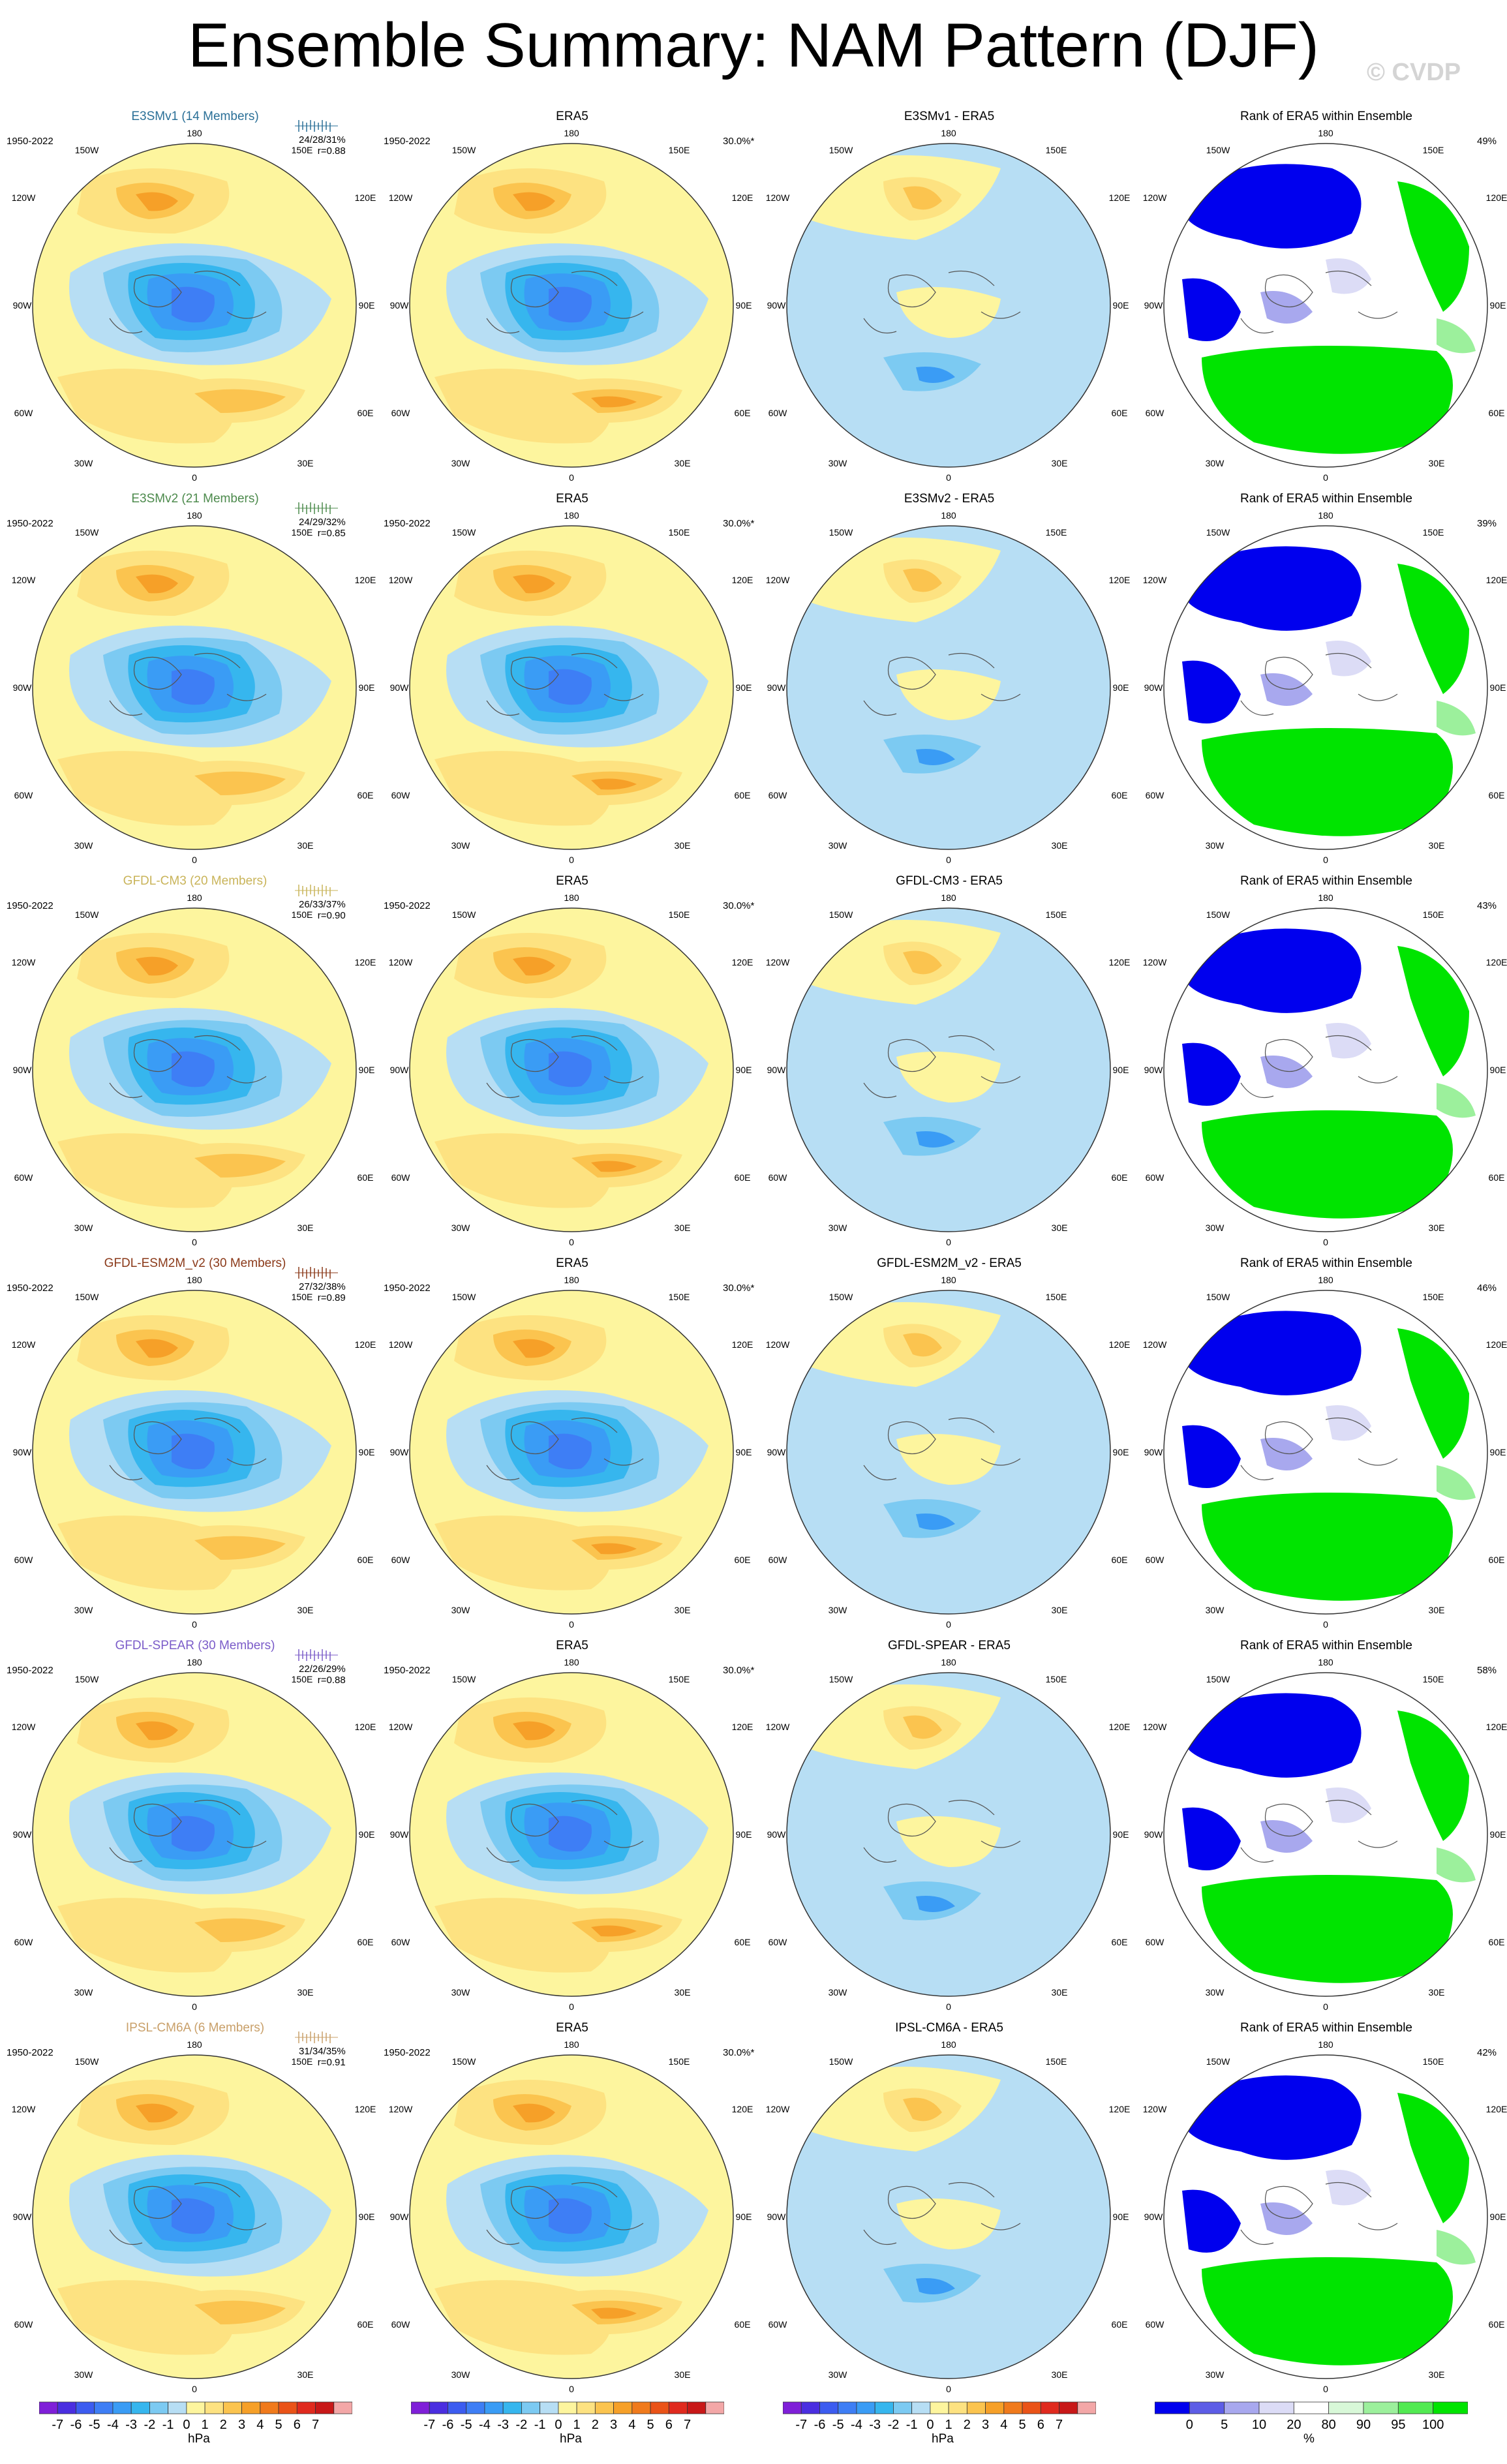 Image resolution: width=1507 pixels, height=2464 pixels. Describe the element at coordinates (278, 2425) in the screenshot. I see `colorbar-tick: 5` at that location.